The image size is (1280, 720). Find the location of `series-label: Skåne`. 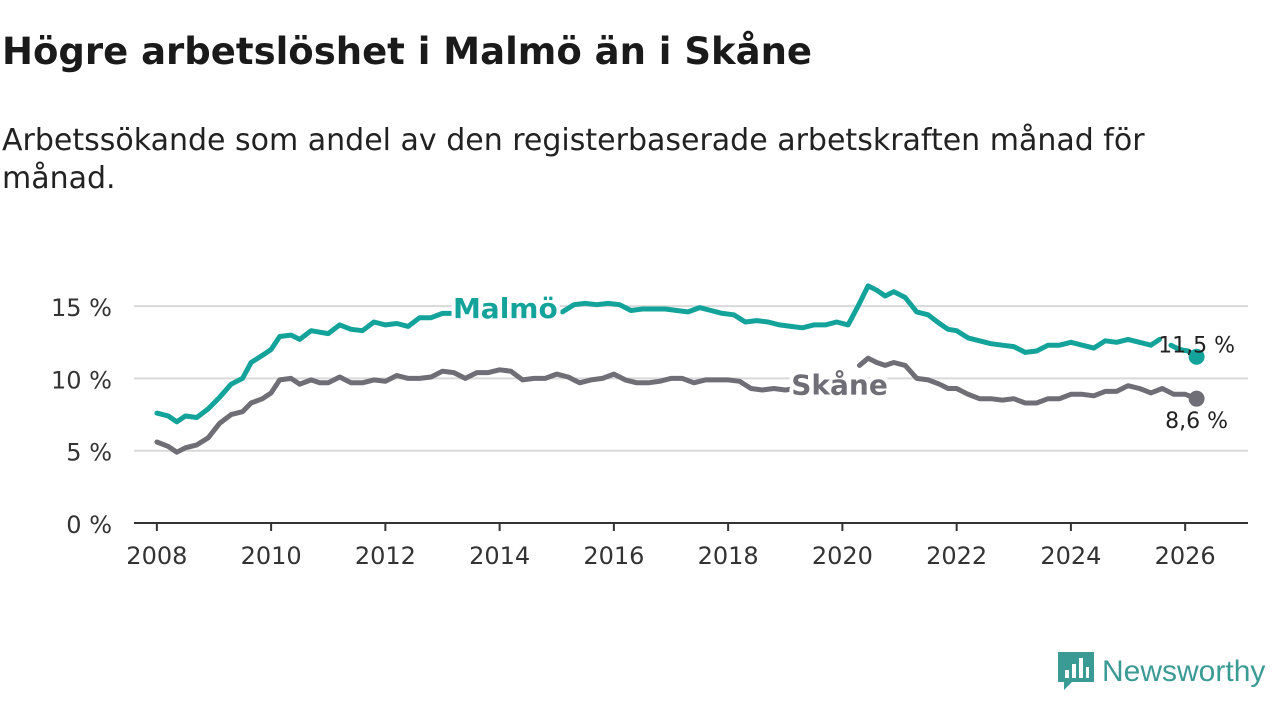

series-label: Skåne is located at coordinates (839, 385).